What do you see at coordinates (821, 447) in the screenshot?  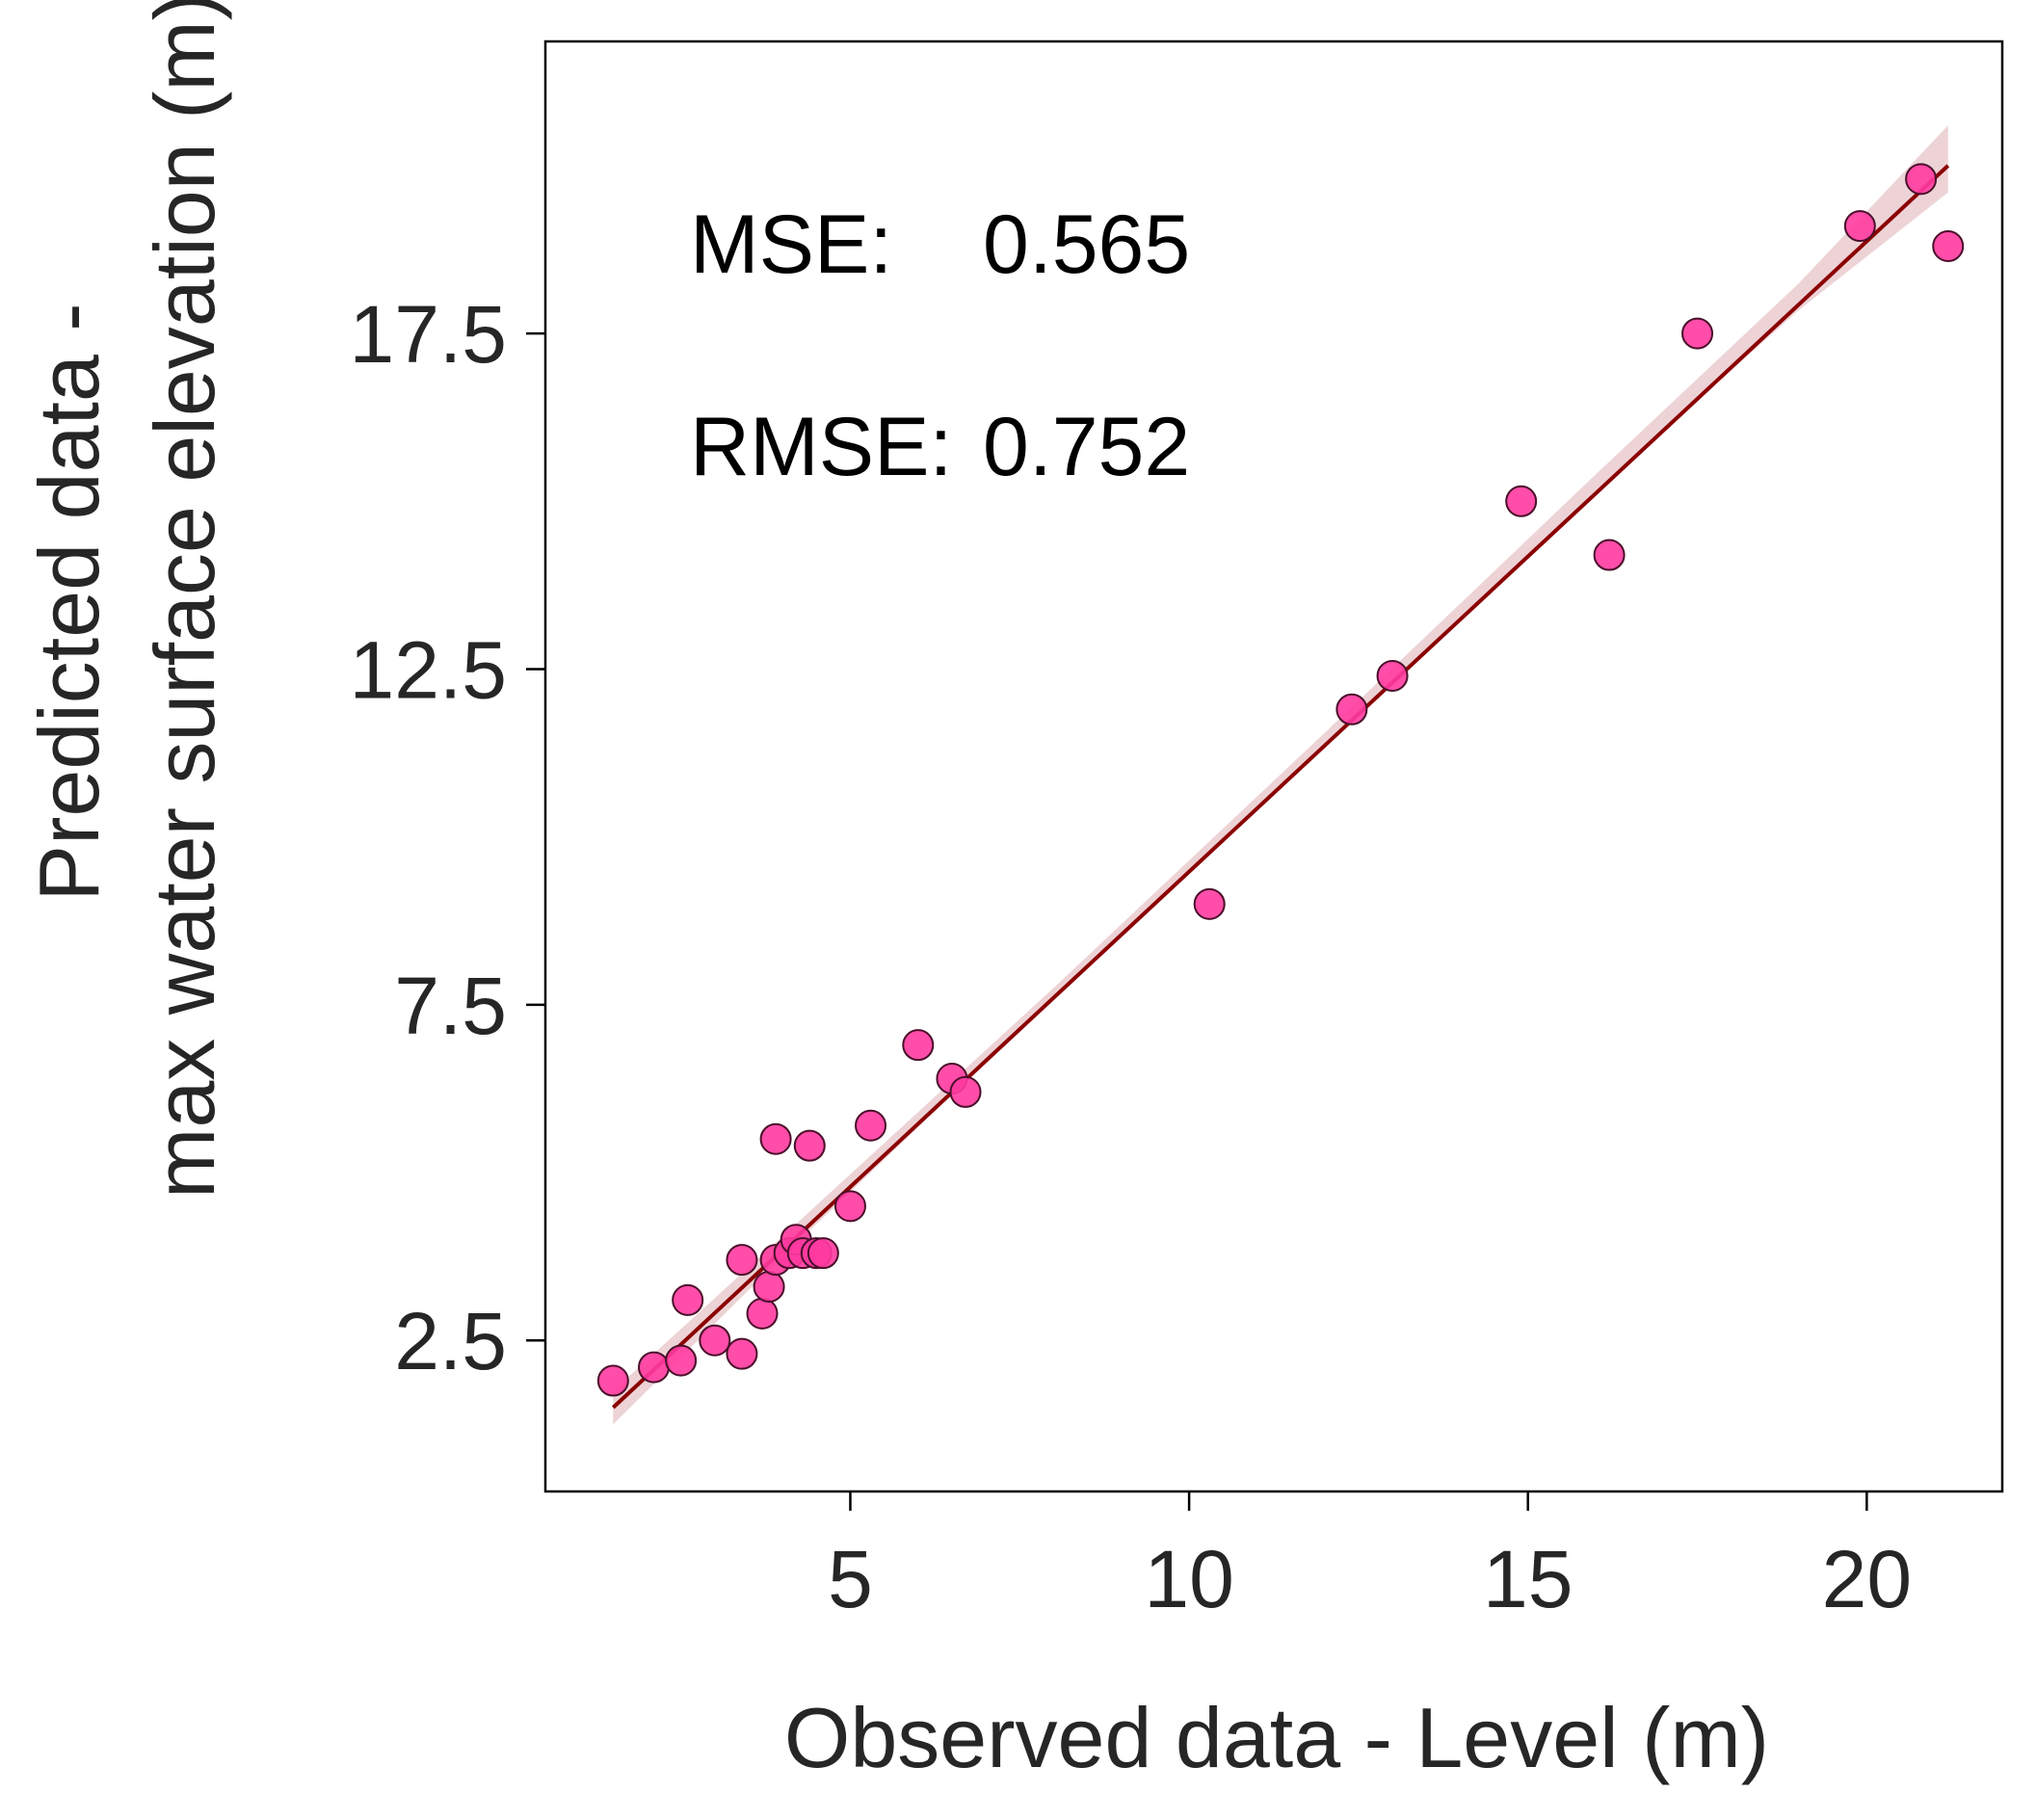 I see `rmse-label: RMSE:` at bounding box center [821, 447].